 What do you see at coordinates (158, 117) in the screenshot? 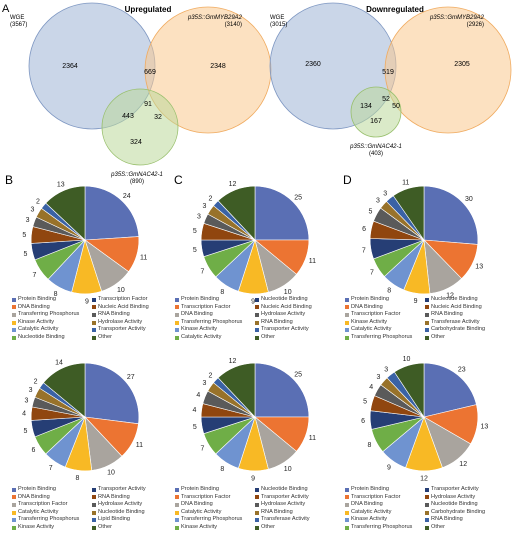
I see `venn-up-myb-nac: 32` at bounding box center [158, 117].